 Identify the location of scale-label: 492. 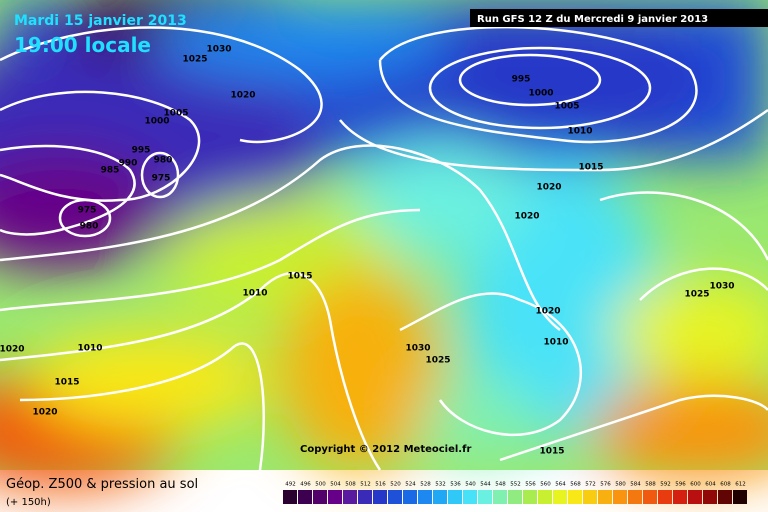
(290, 485).